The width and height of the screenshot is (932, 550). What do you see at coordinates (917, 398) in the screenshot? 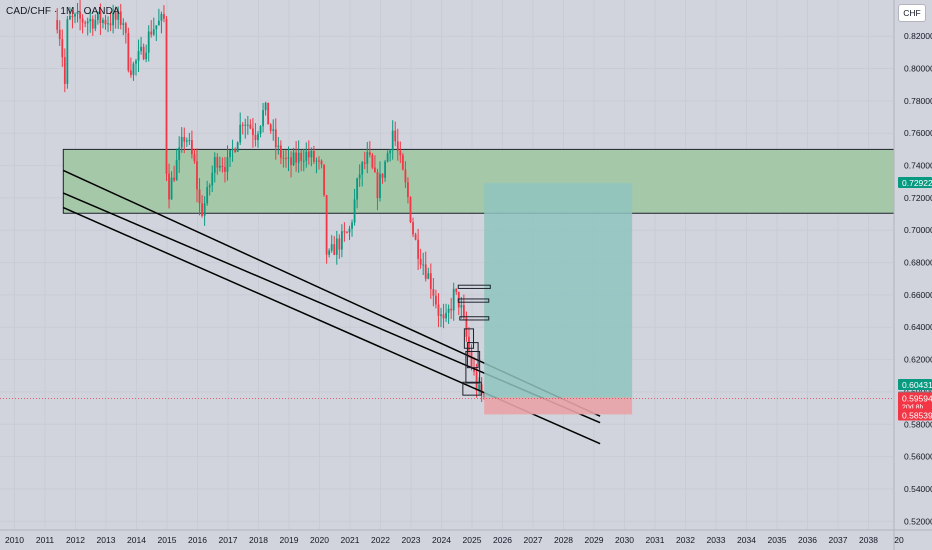
I see `price-tag-label: 0.59594` at bounding box center [917, 398].